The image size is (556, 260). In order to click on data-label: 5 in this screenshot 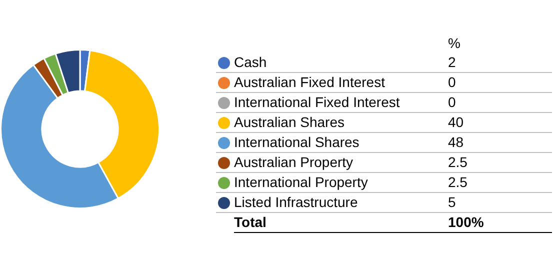, I will do `click(497, 202)`.